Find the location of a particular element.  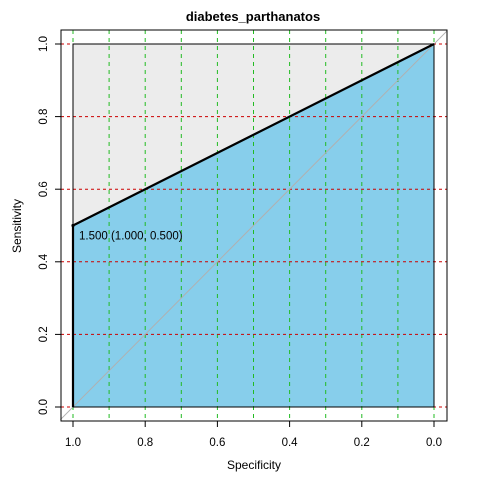

y-tick-label-2: 0.4 is located at coordinates (44, 261).